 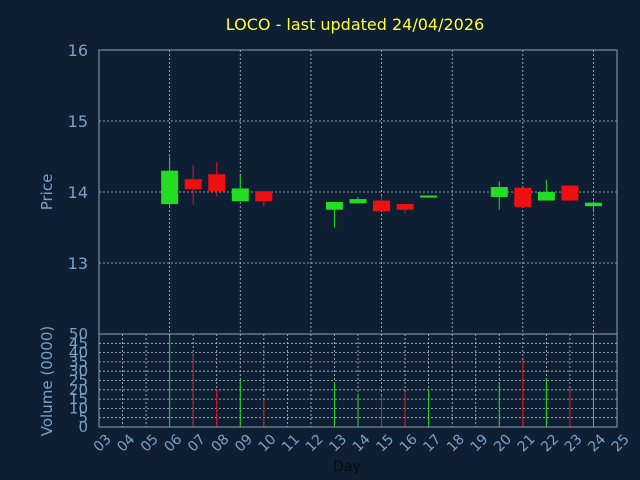 I want to click on candles, so click(x=381, y=192).